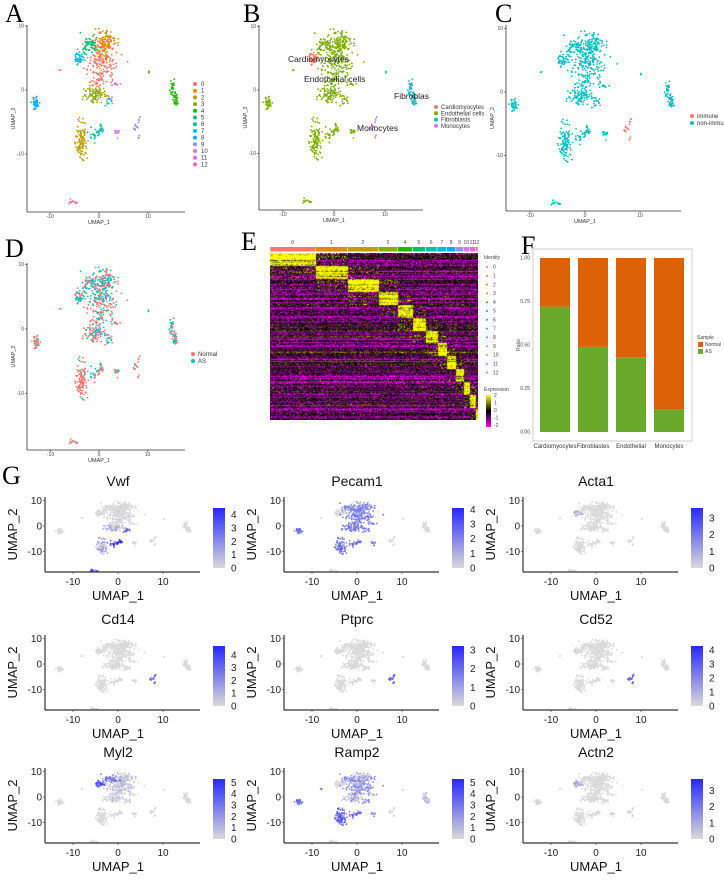  What do you see at coordinates (555, 282) in the screenshot?
I see `bar-normal` at bounding box center [555, 282].